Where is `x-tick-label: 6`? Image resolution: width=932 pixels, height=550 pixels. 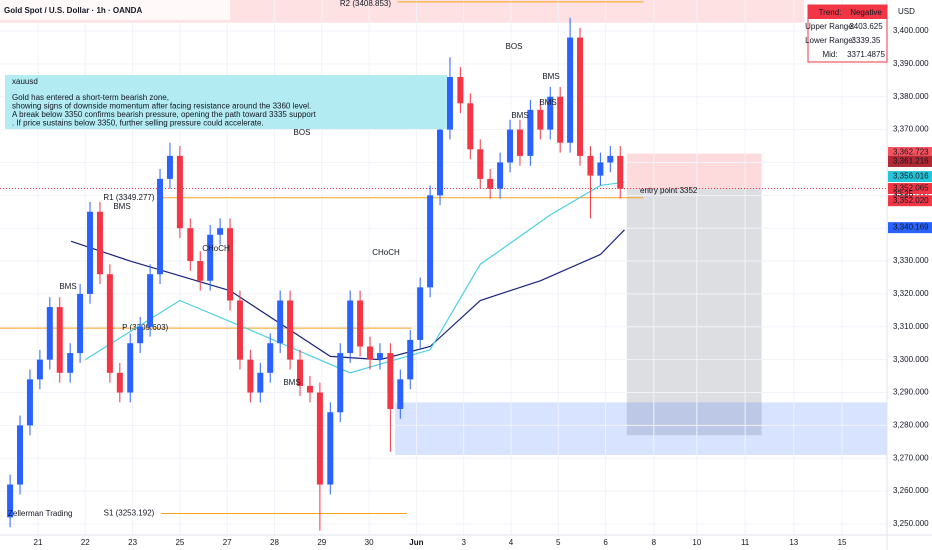
x-tick-label: 6 is located at coordinates (605, 542).